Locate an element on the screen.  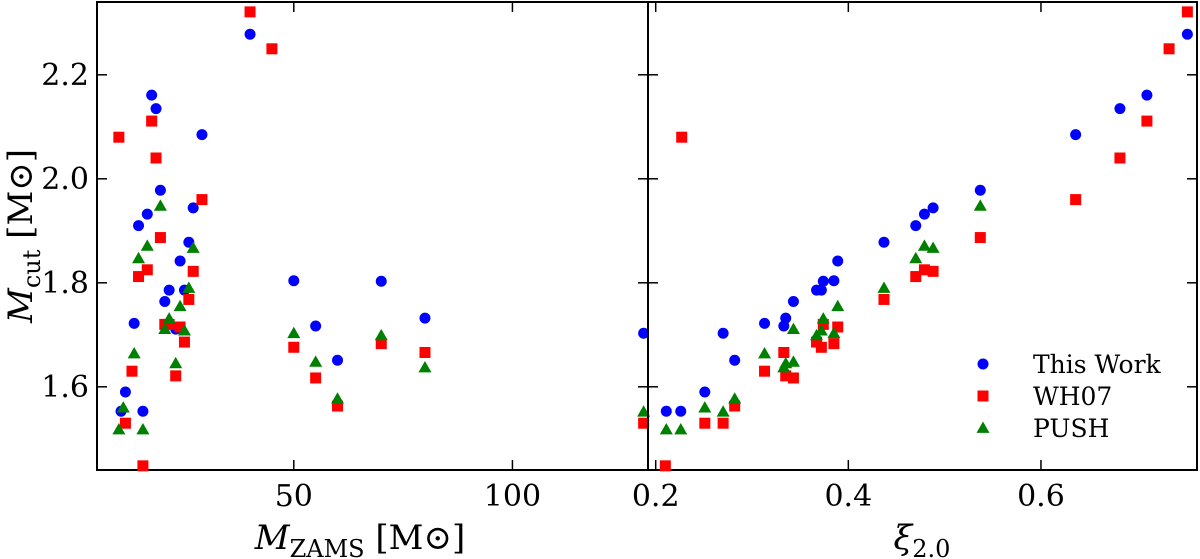
x-tick-label: 0.4 is located at coordinates (848, 496).